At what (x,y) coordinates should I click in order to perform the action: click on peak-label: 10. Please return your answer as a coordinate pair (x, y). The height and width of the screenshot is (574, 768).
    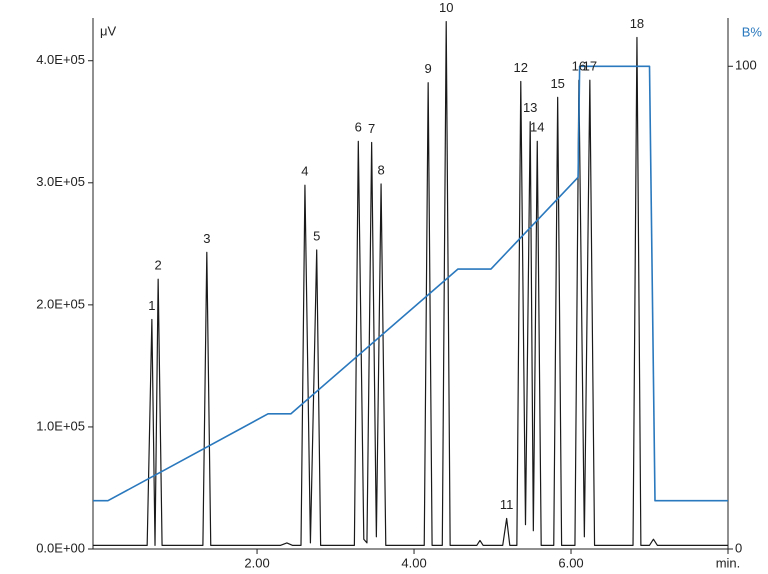
    Looking at the image, I should click on (446, 7).